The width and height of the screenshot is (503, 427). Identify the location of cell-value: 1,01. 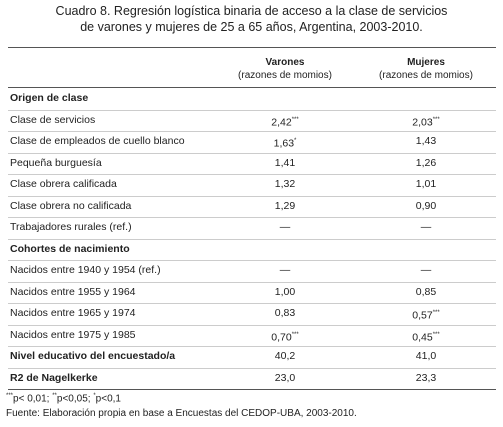
(426, 184).